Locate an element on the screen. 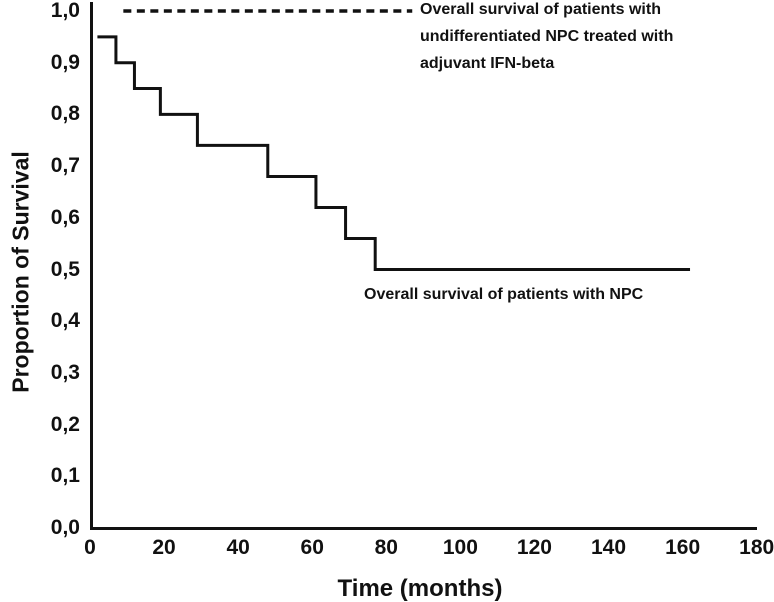 The width and height of the screenshot is (774, 602). annotation-npc-curve: Overall survival of patients with NPC is located at coordinates (504, 294).